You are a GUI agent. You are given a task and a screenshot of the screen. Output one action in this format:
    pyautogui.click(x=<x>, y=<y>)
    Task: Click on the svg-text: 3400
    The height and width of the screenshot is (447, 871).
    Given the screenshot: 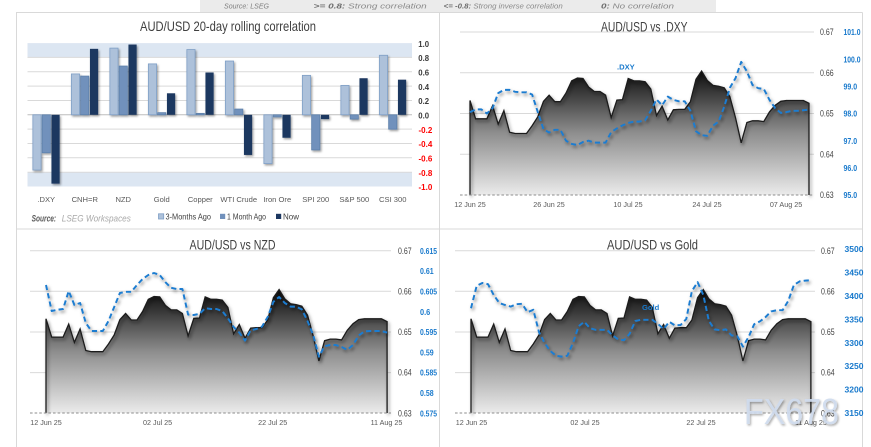 What is the action you would take?
    pyautogui.click(x=854, y=296)
    